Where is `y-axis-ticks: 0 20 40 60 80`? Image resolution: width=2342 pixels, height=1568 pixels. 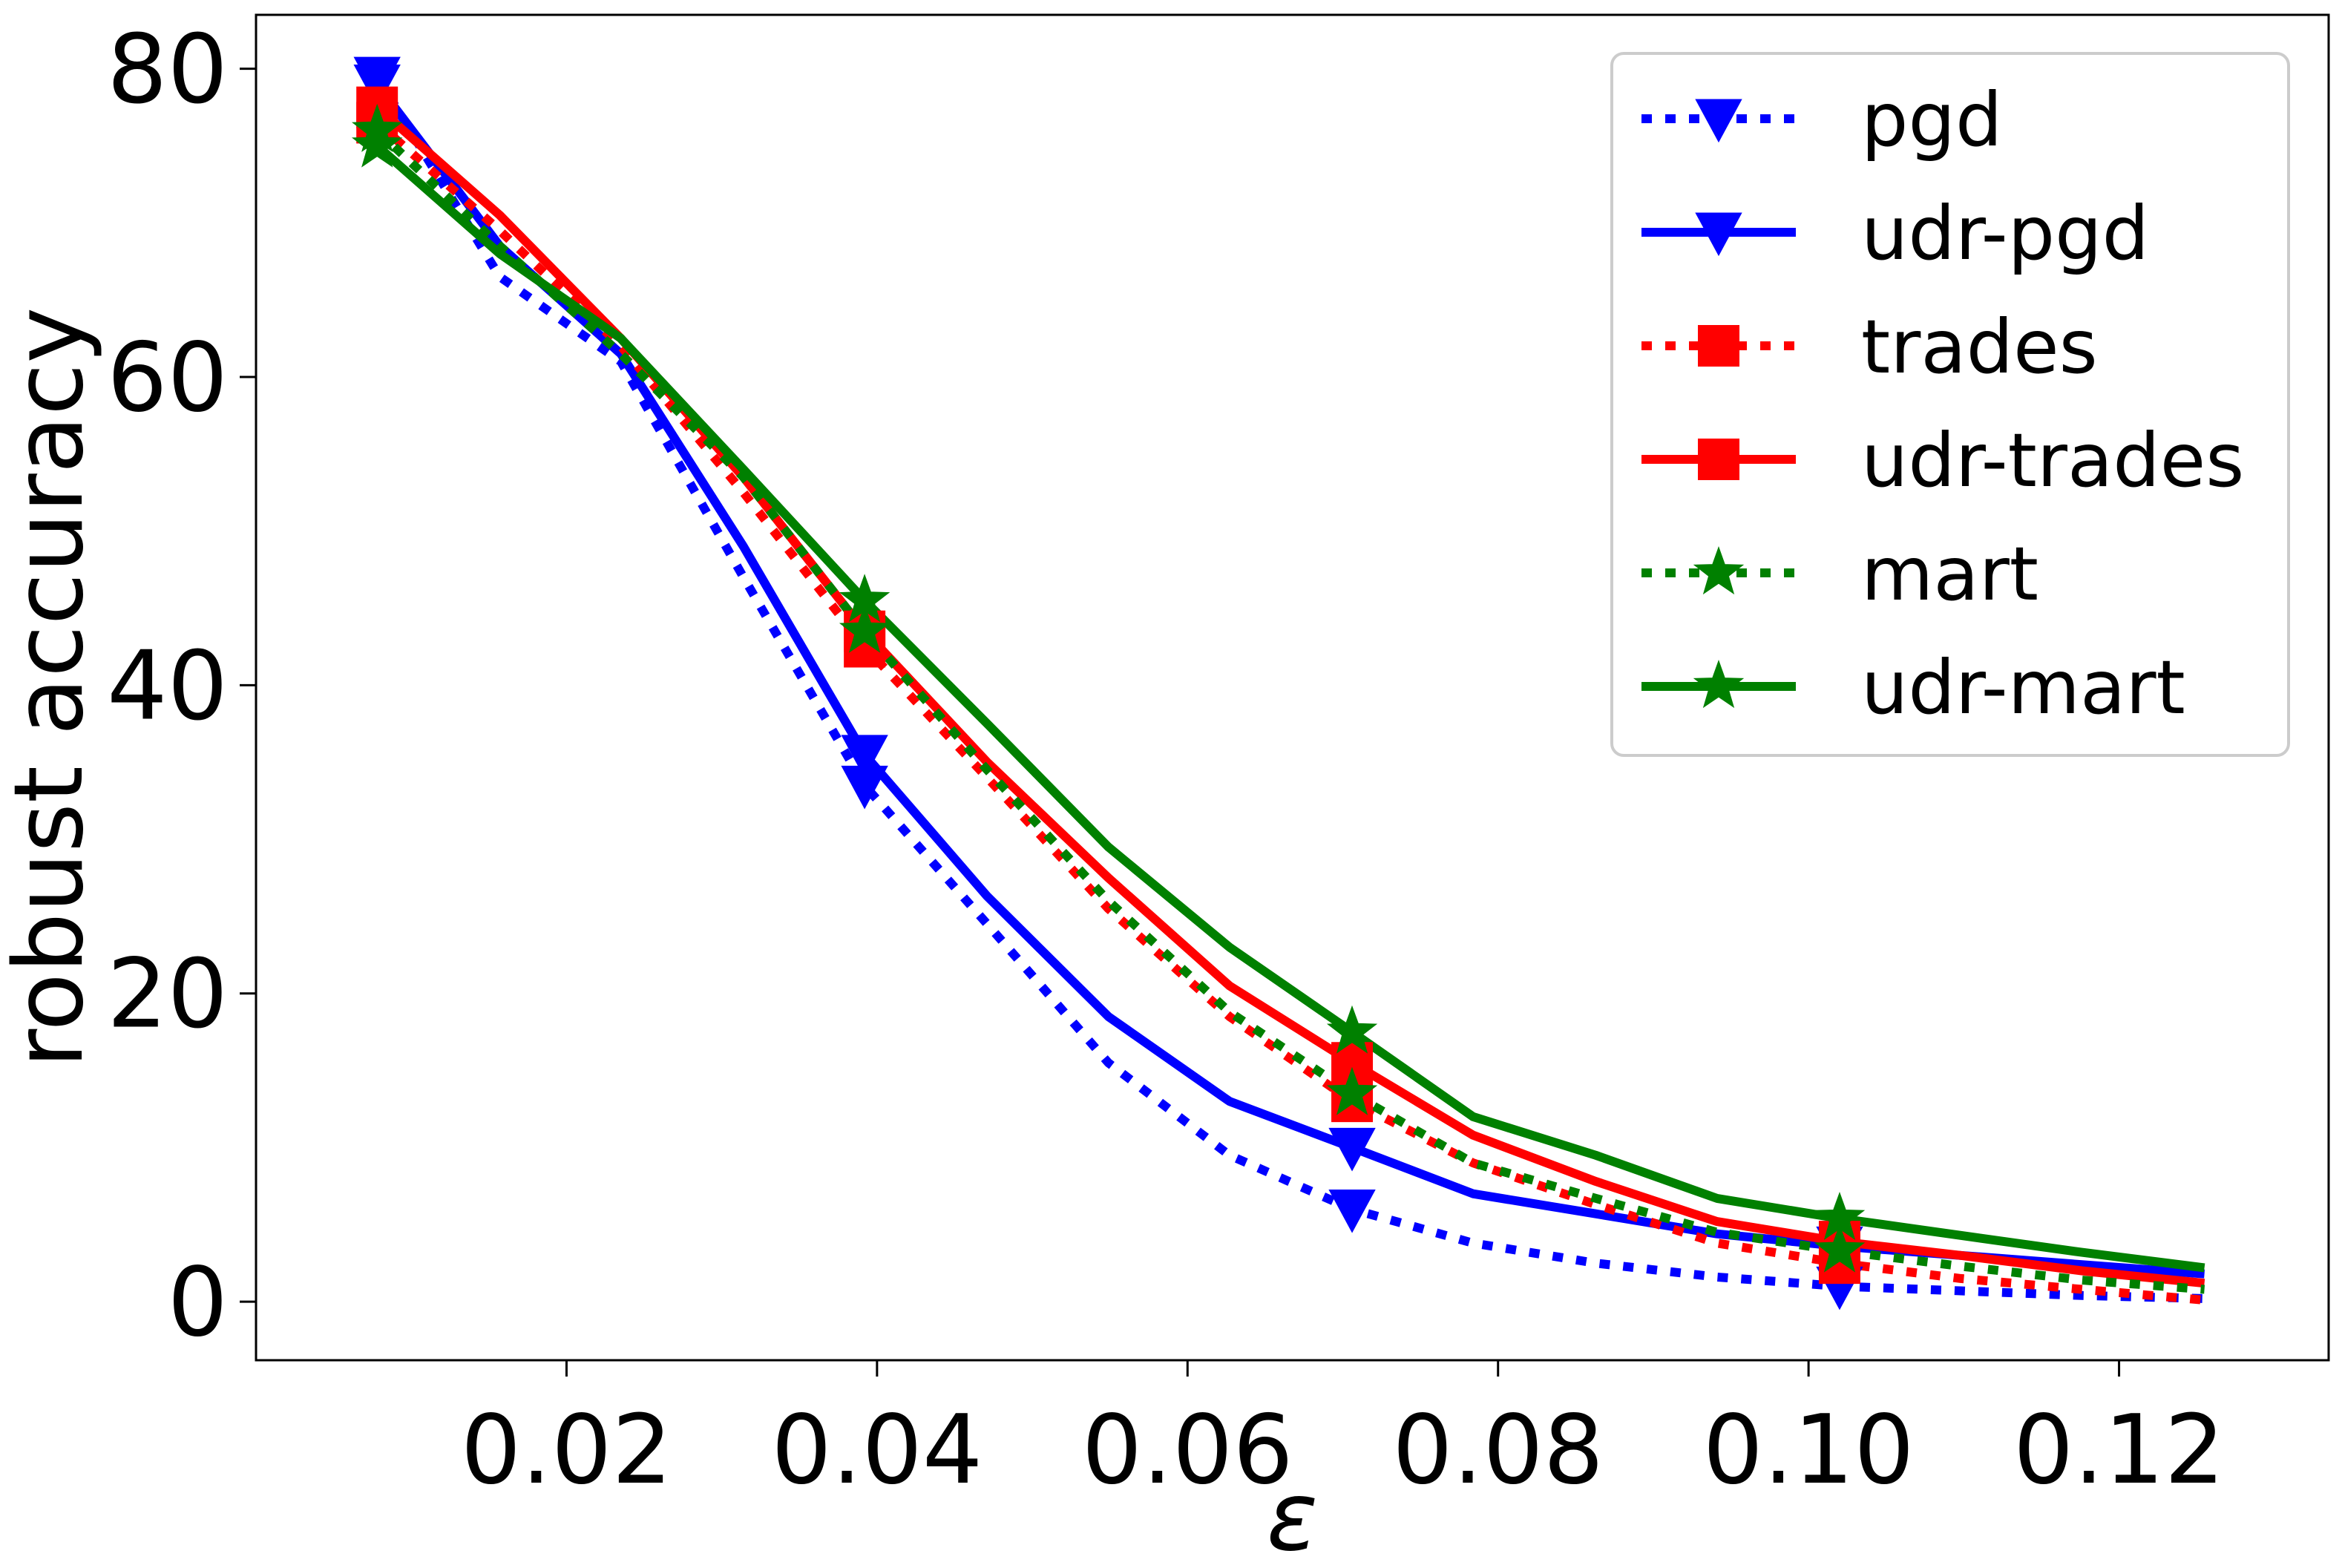 y-axis-ticks: 0 20 40 60 80 is located at coordinates (181, 686).